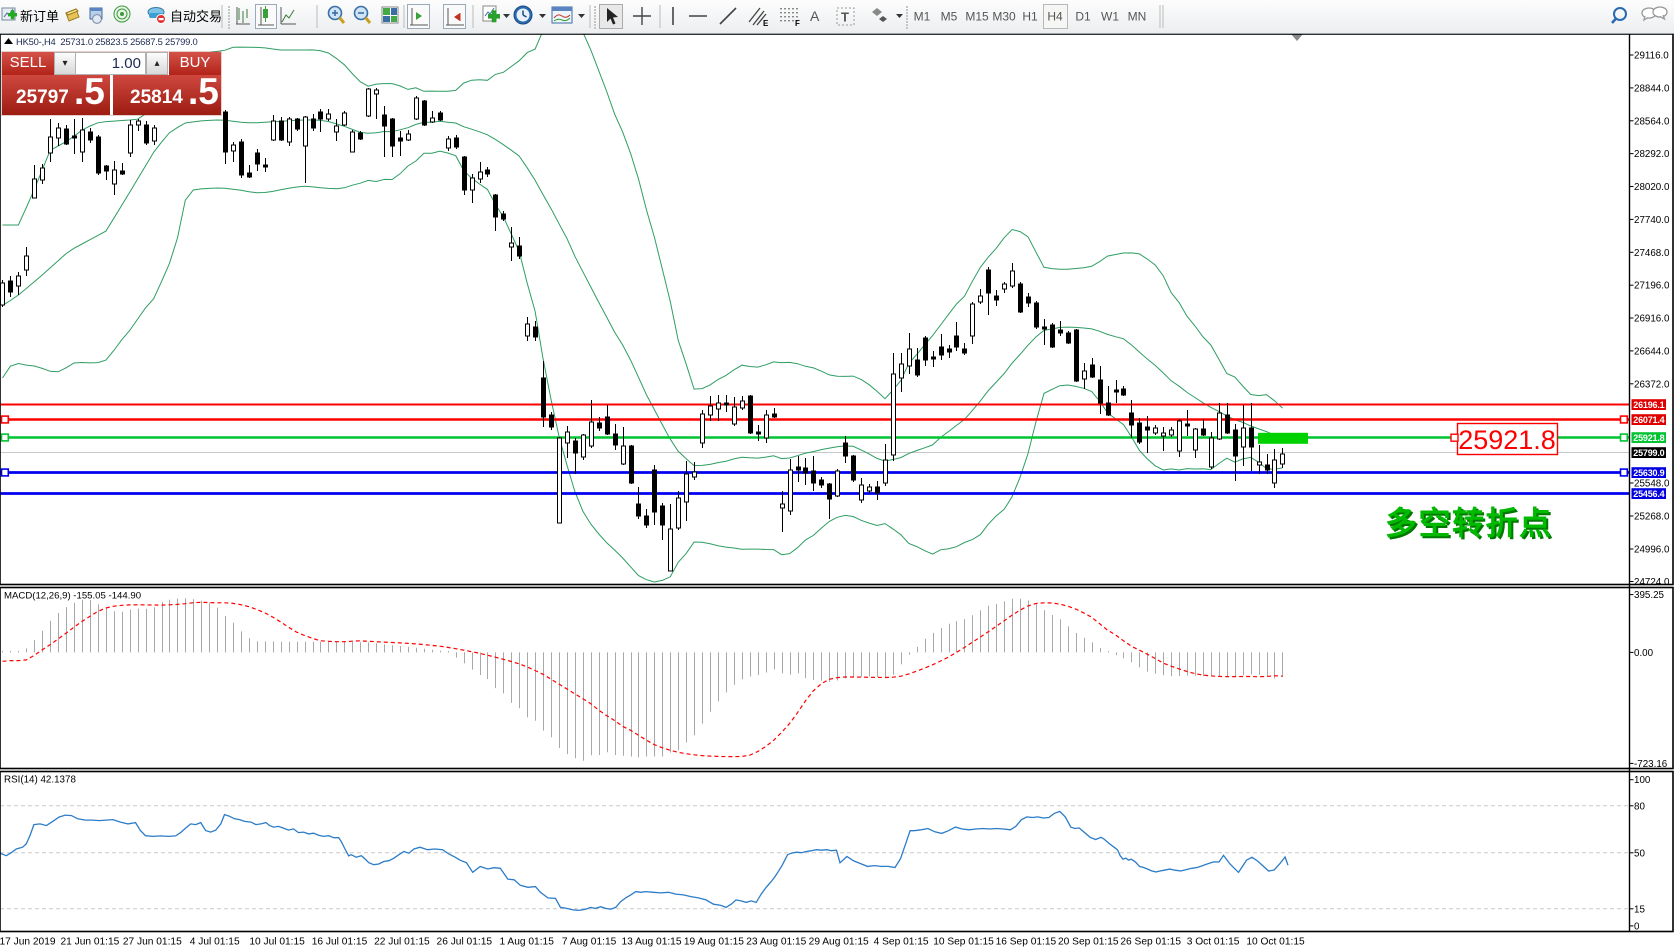 This screenshot has width=1674, height=951. Describe the element at coordinates (1150, 942) in the screenshot. I see `svg-text: 26 Sep 01:15` at that location.